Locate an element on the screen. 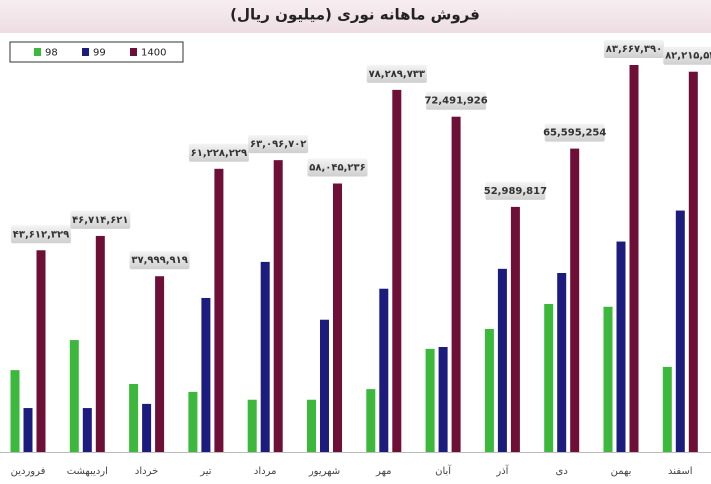 The height and width of the screenshot is (484, 711). legend is located at coordinates (96, 52).